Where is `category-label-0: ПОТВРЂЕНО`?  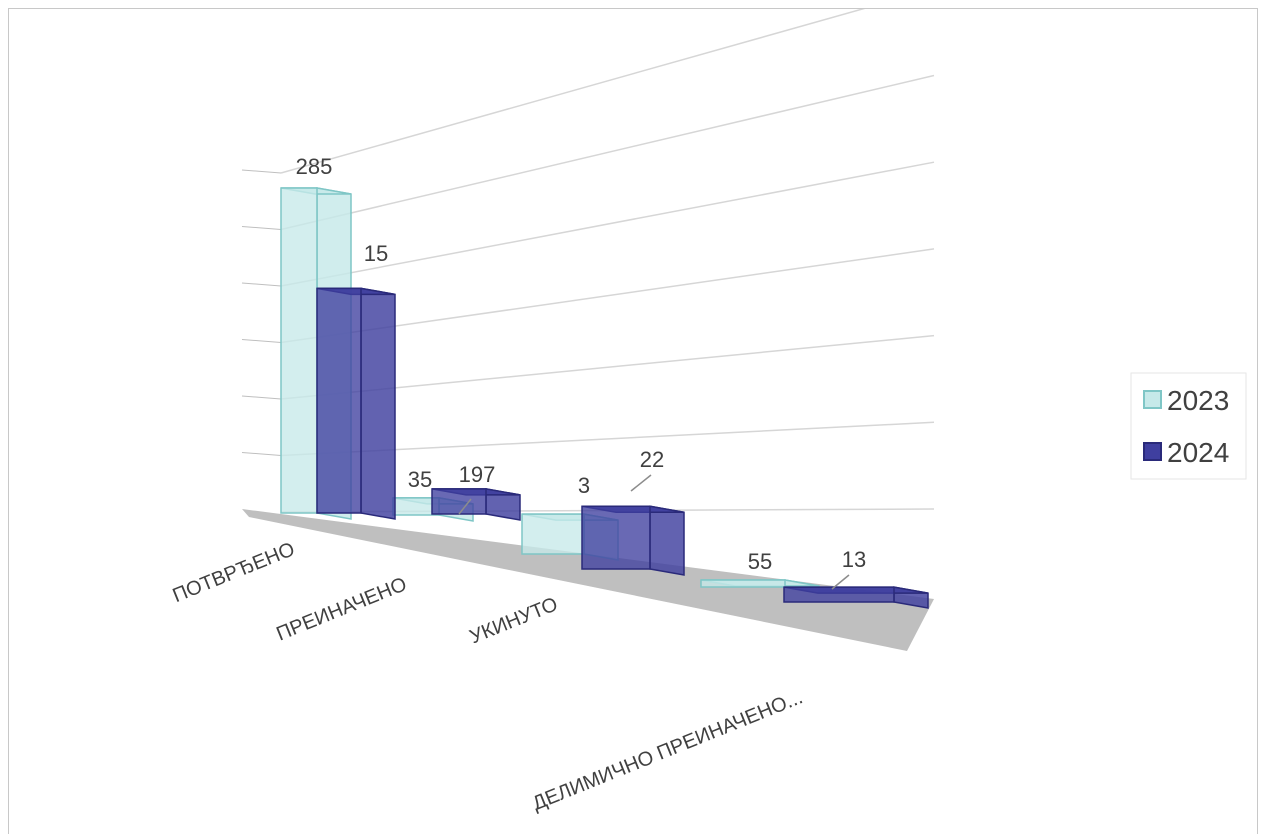
category-label-0: ПОТВРЂЕНО is located at coordinates (234, 572).